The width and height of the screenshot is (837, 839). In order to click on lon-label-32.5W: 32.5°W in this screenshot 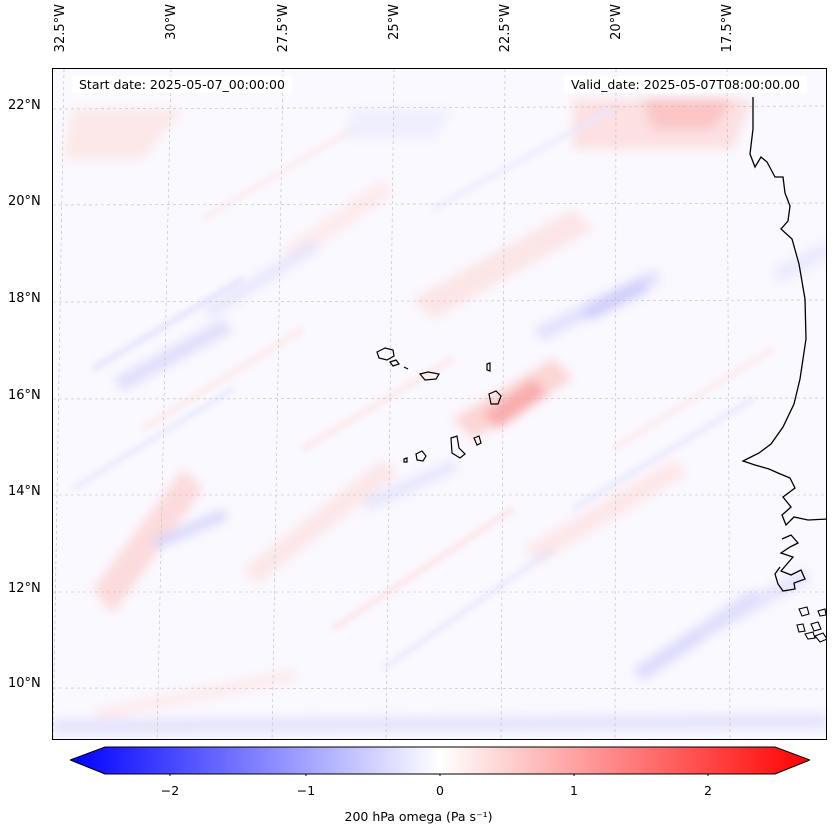, I will do `click(60, 28)`.